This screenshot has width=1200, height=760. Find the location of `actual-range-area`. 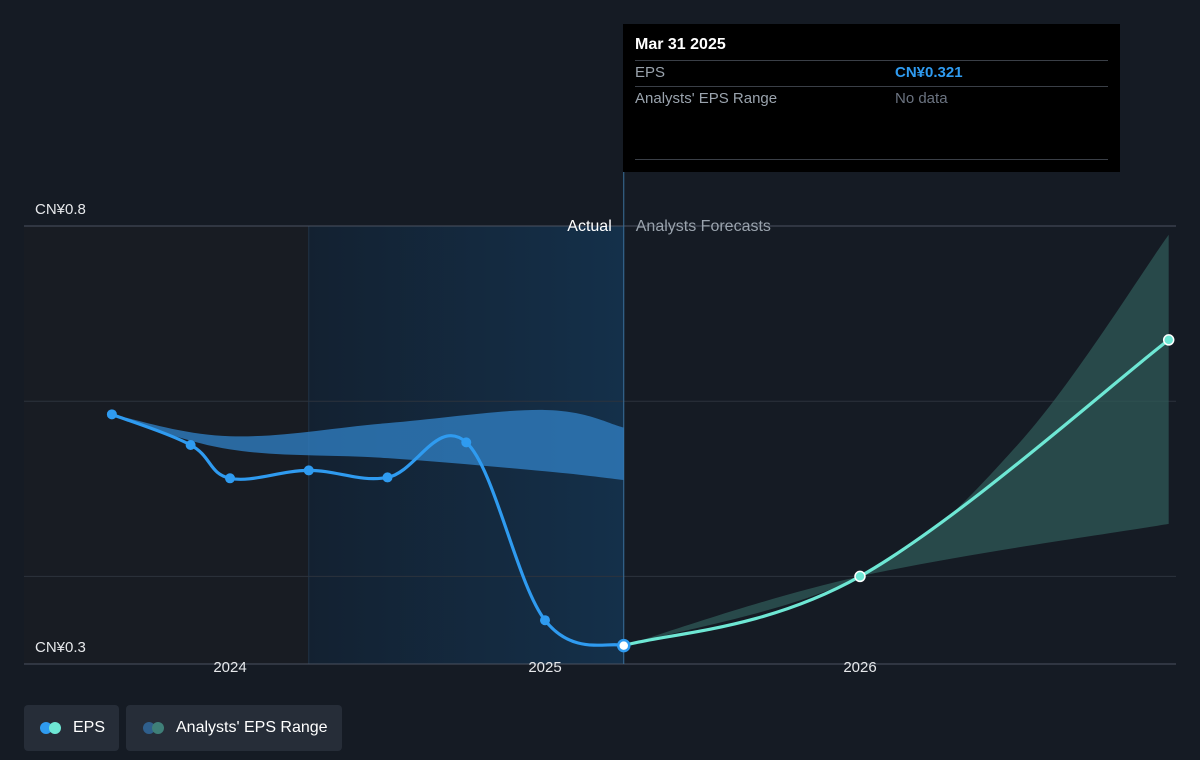

actual-range-area is located at coordinates (367, 445).